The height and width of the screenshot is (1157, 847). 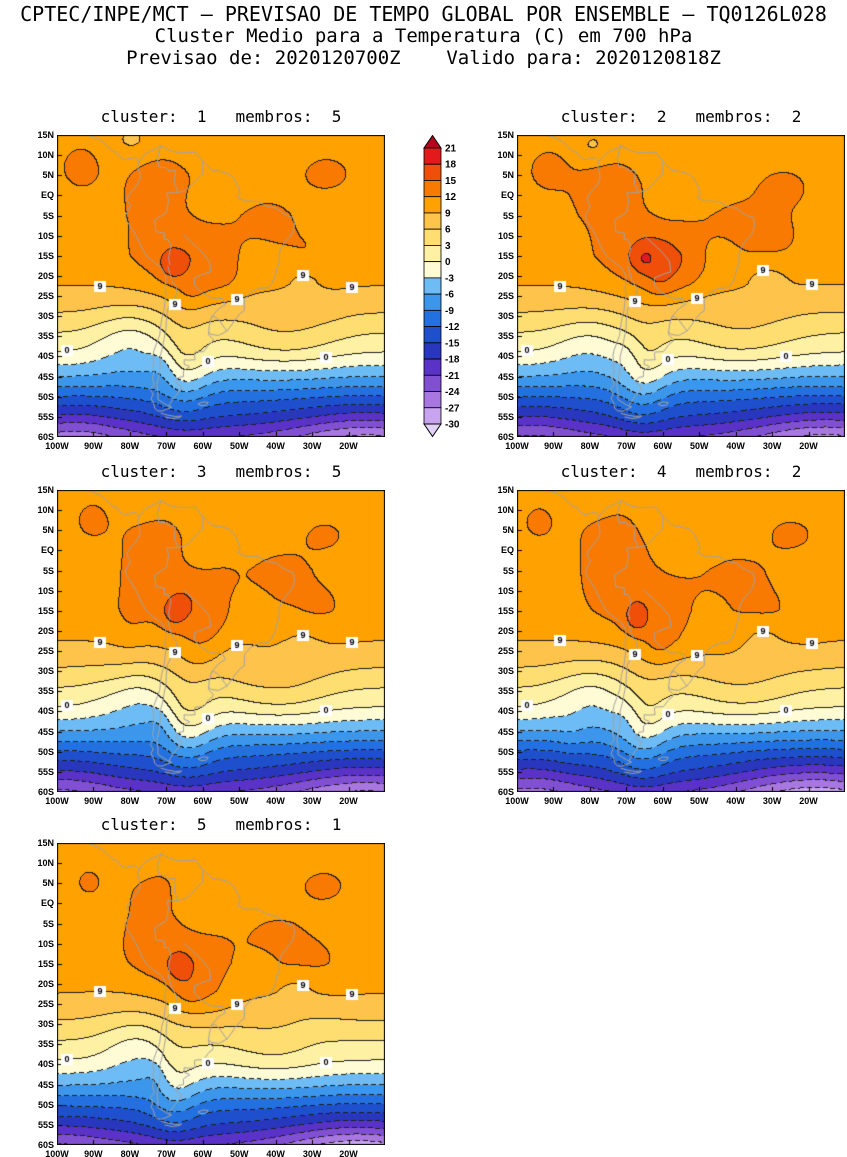 I want to click on colorbar-label: 18, so click(x=451, y=165).